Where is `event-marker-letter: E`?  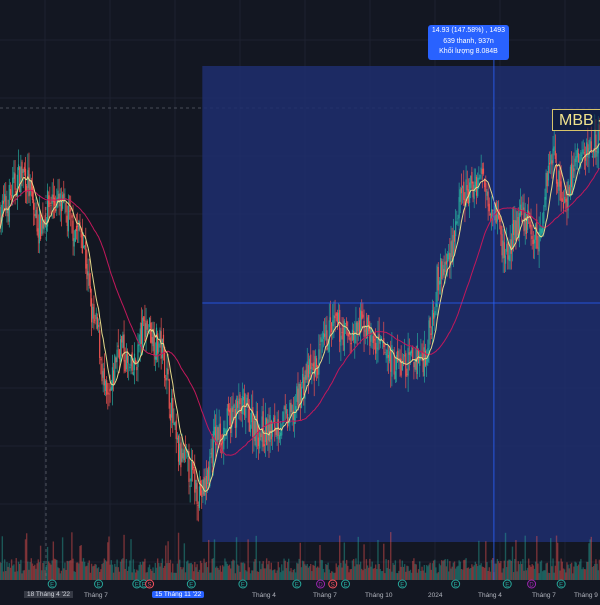 event-marker-letter: E is located at coordinates (99, 586).